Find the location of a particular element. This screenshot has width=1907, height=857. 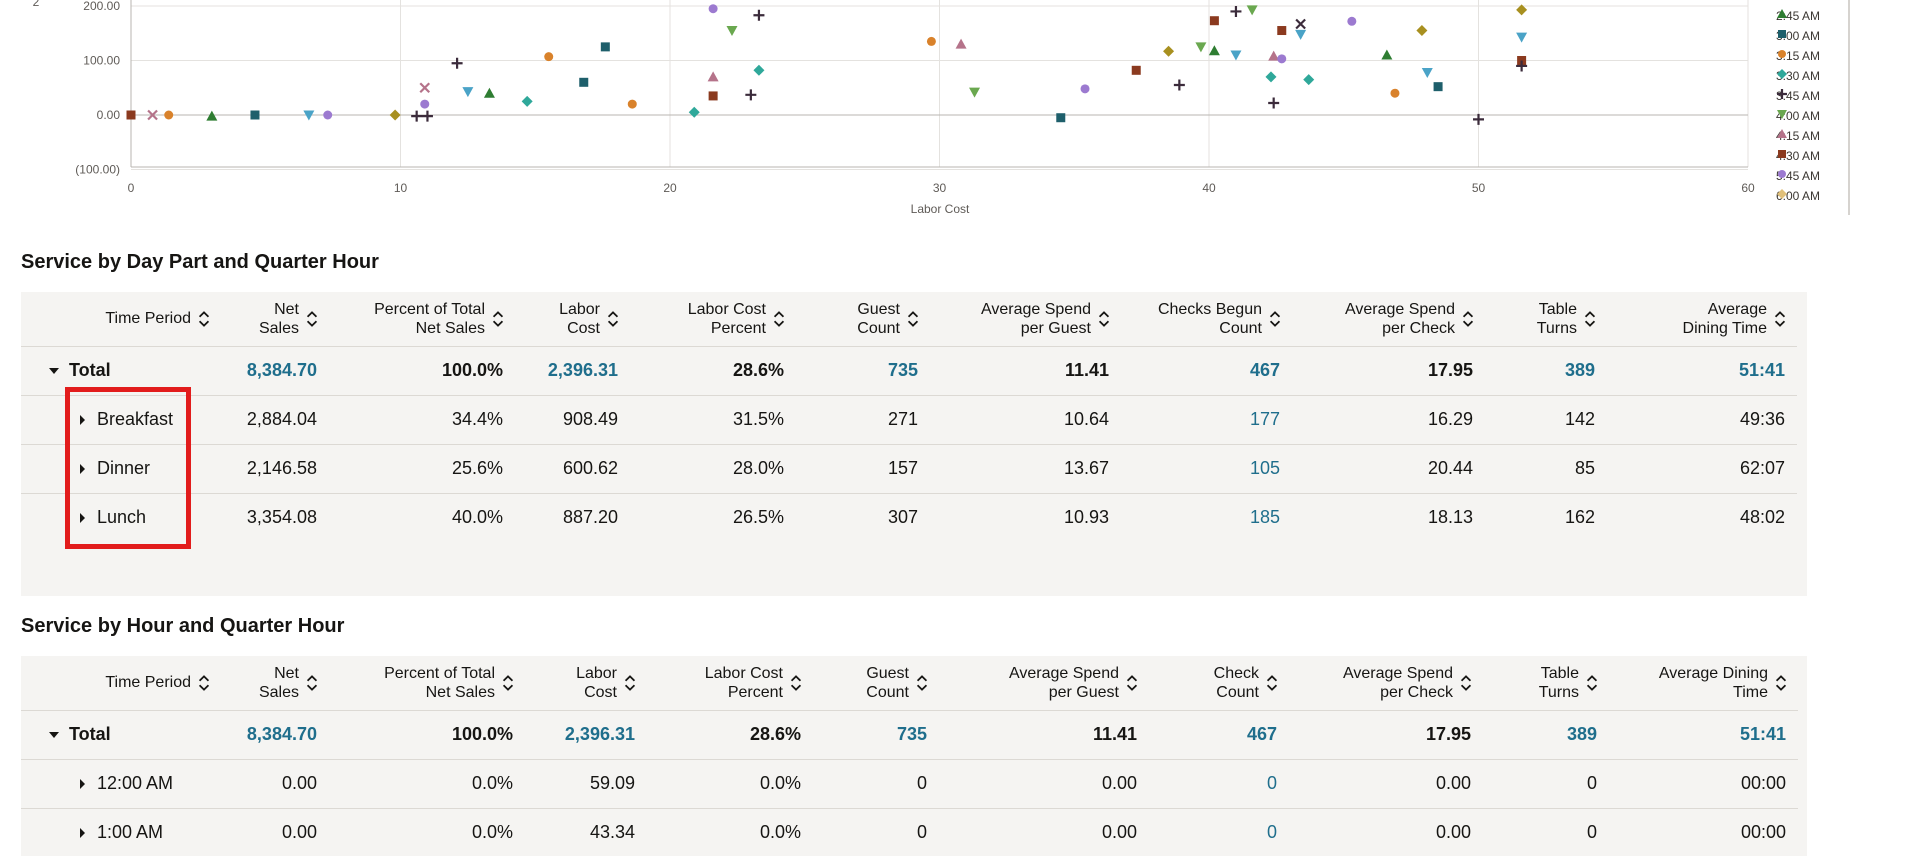

row-label-cell: 1:00 AM is located at coordinates (121, 832).